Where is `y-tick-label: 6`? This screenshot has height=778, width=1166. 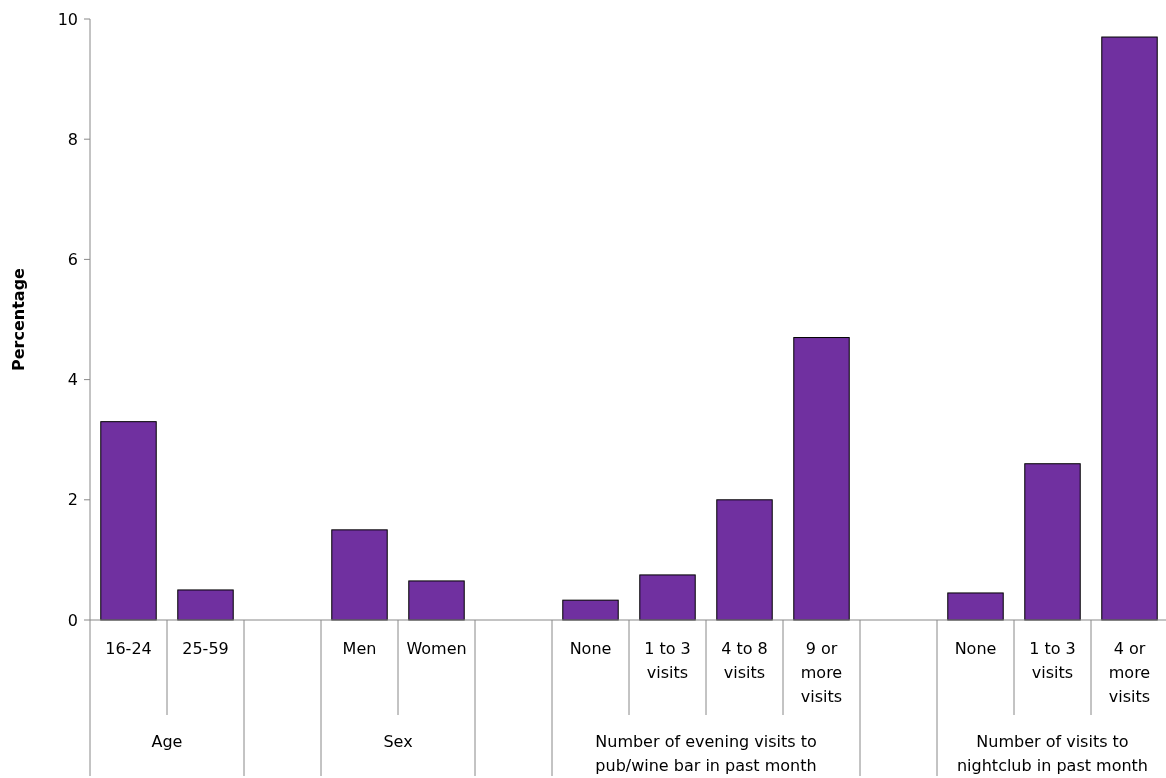
y-tick-label: 6 is located at coordinates (72, 259).